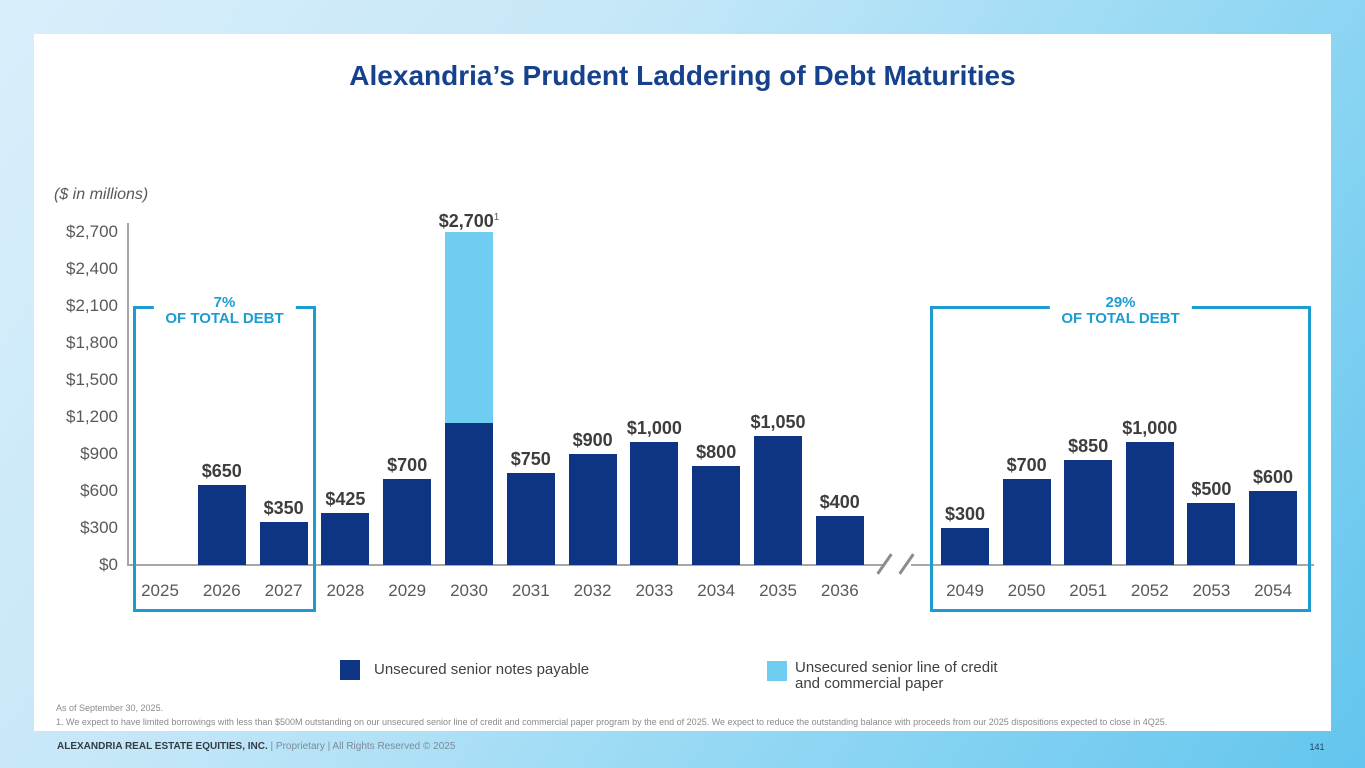 The width and height of the screenshot is (1365, 768). What do you see at coordinates (1120, 318) in the screenshot?
I see `bracket-caption-text: OF TOTAL DEBT` at bounding box center [1120, 318].